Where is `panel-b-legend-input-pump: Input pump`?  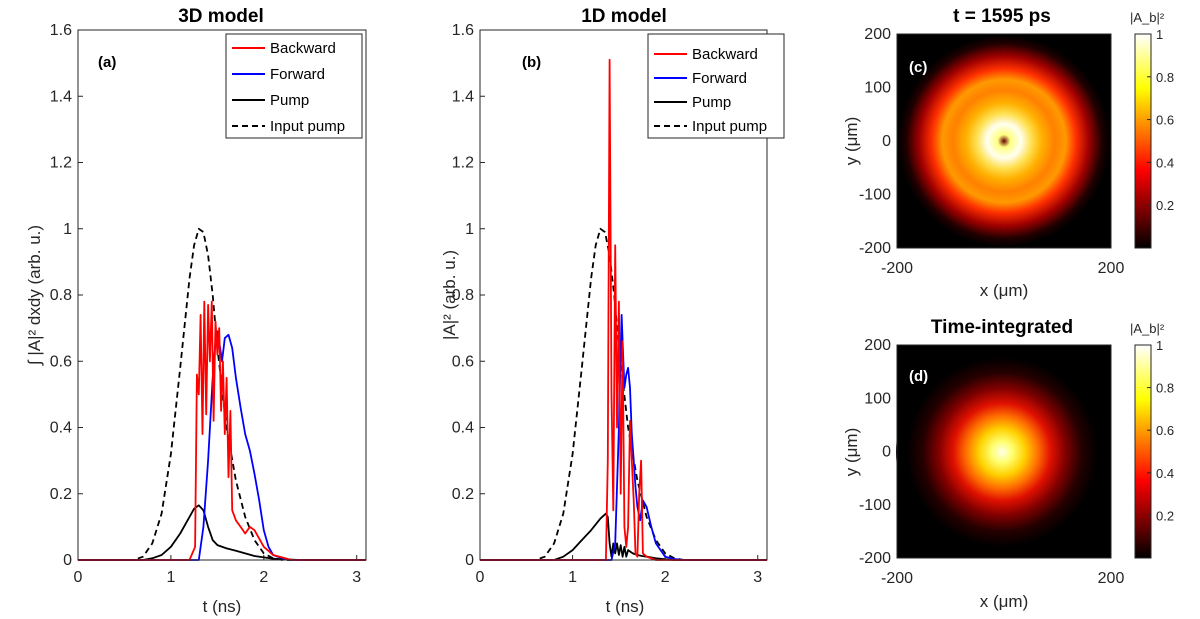
panel-b-legend-input-pump: Input pump is located at coordinates (729, 126).